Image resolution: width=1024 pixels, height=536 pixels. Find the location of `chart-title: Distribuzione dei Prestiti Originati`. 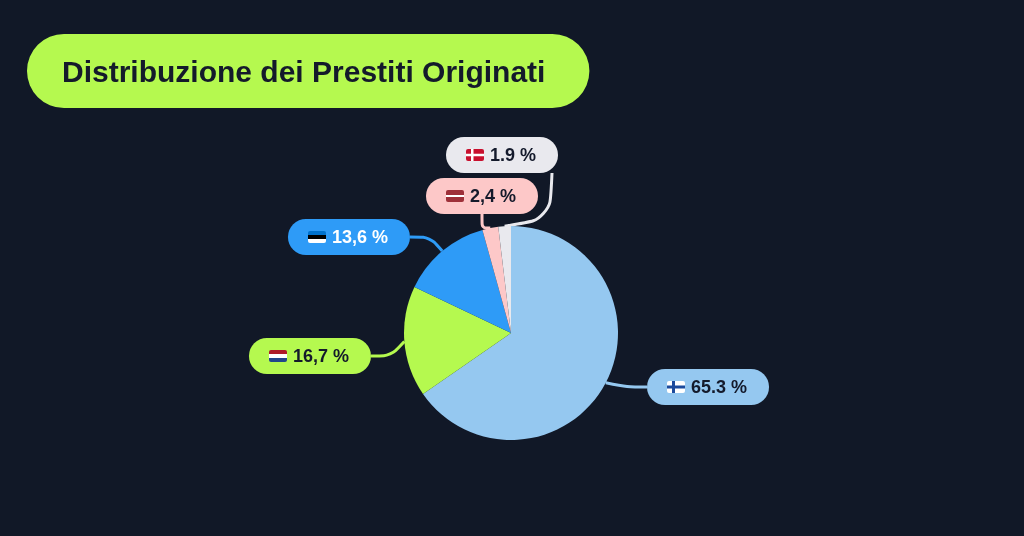

chart-title: Distribuzione dei Prestiti Originati is located at coordinates (304, 71).